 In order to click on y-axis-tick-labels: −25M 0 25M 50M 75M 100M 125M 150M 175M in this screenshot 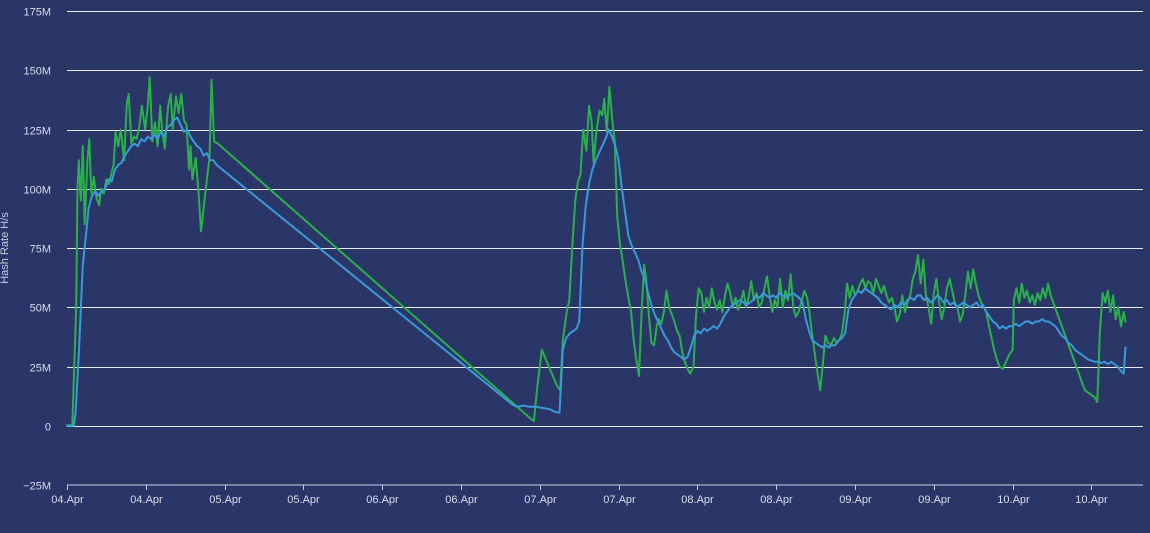, I will do `click(37, 250)`.